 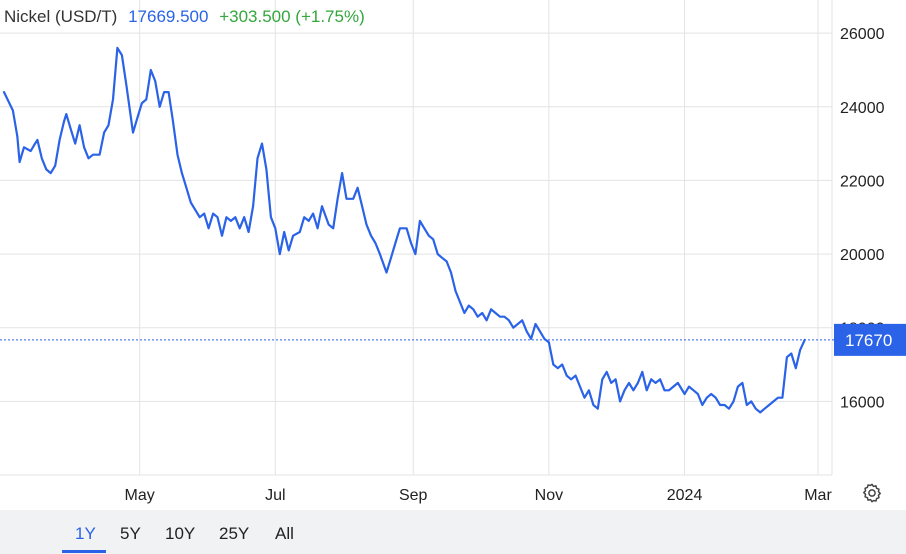 What do you see at coordinates (234, 533) in the screenshot?
I see `range-button-25y: 25Y` at bounding box center [234, 533].